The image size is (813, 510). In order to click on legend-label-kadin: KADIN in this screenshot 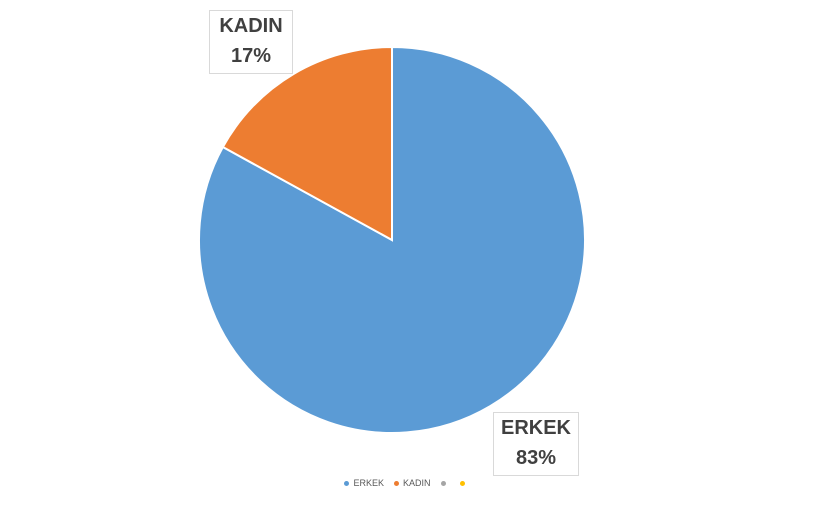, I will do `click(417, 483)`.